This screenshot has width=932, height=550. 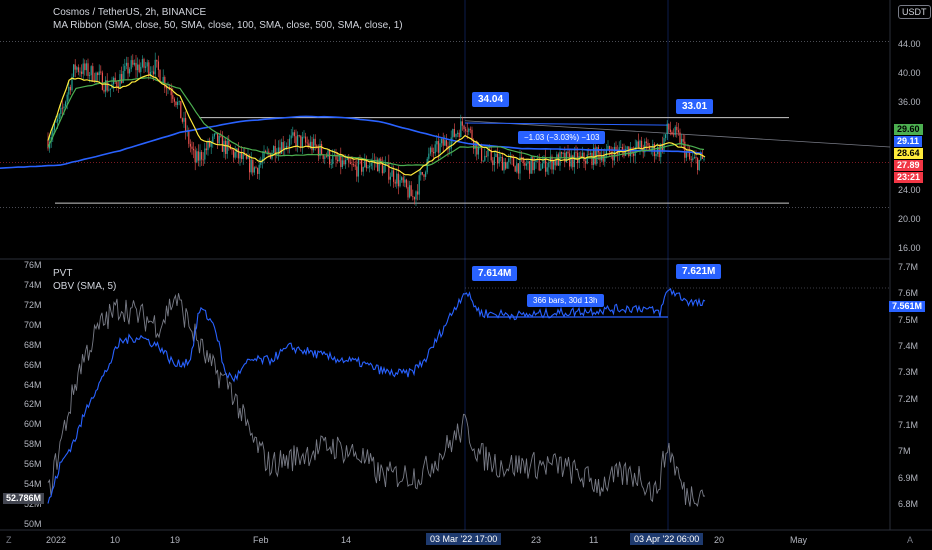 I want to click on currency-badge: USDT, so click(x=914, y=12).